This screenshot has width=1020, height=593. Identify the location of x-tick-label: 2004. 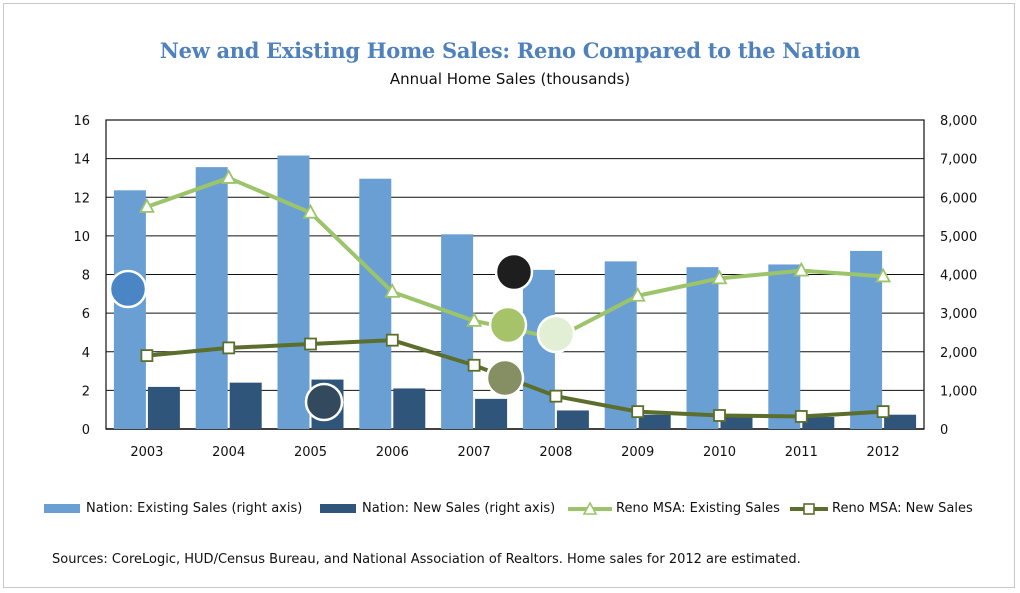
(228, 452).